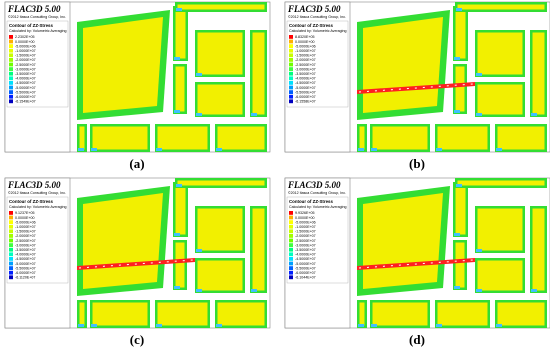 This screenshot has width=550, height=350. I want to click on legend-label: -2.0000E+07, so click(25, 60).